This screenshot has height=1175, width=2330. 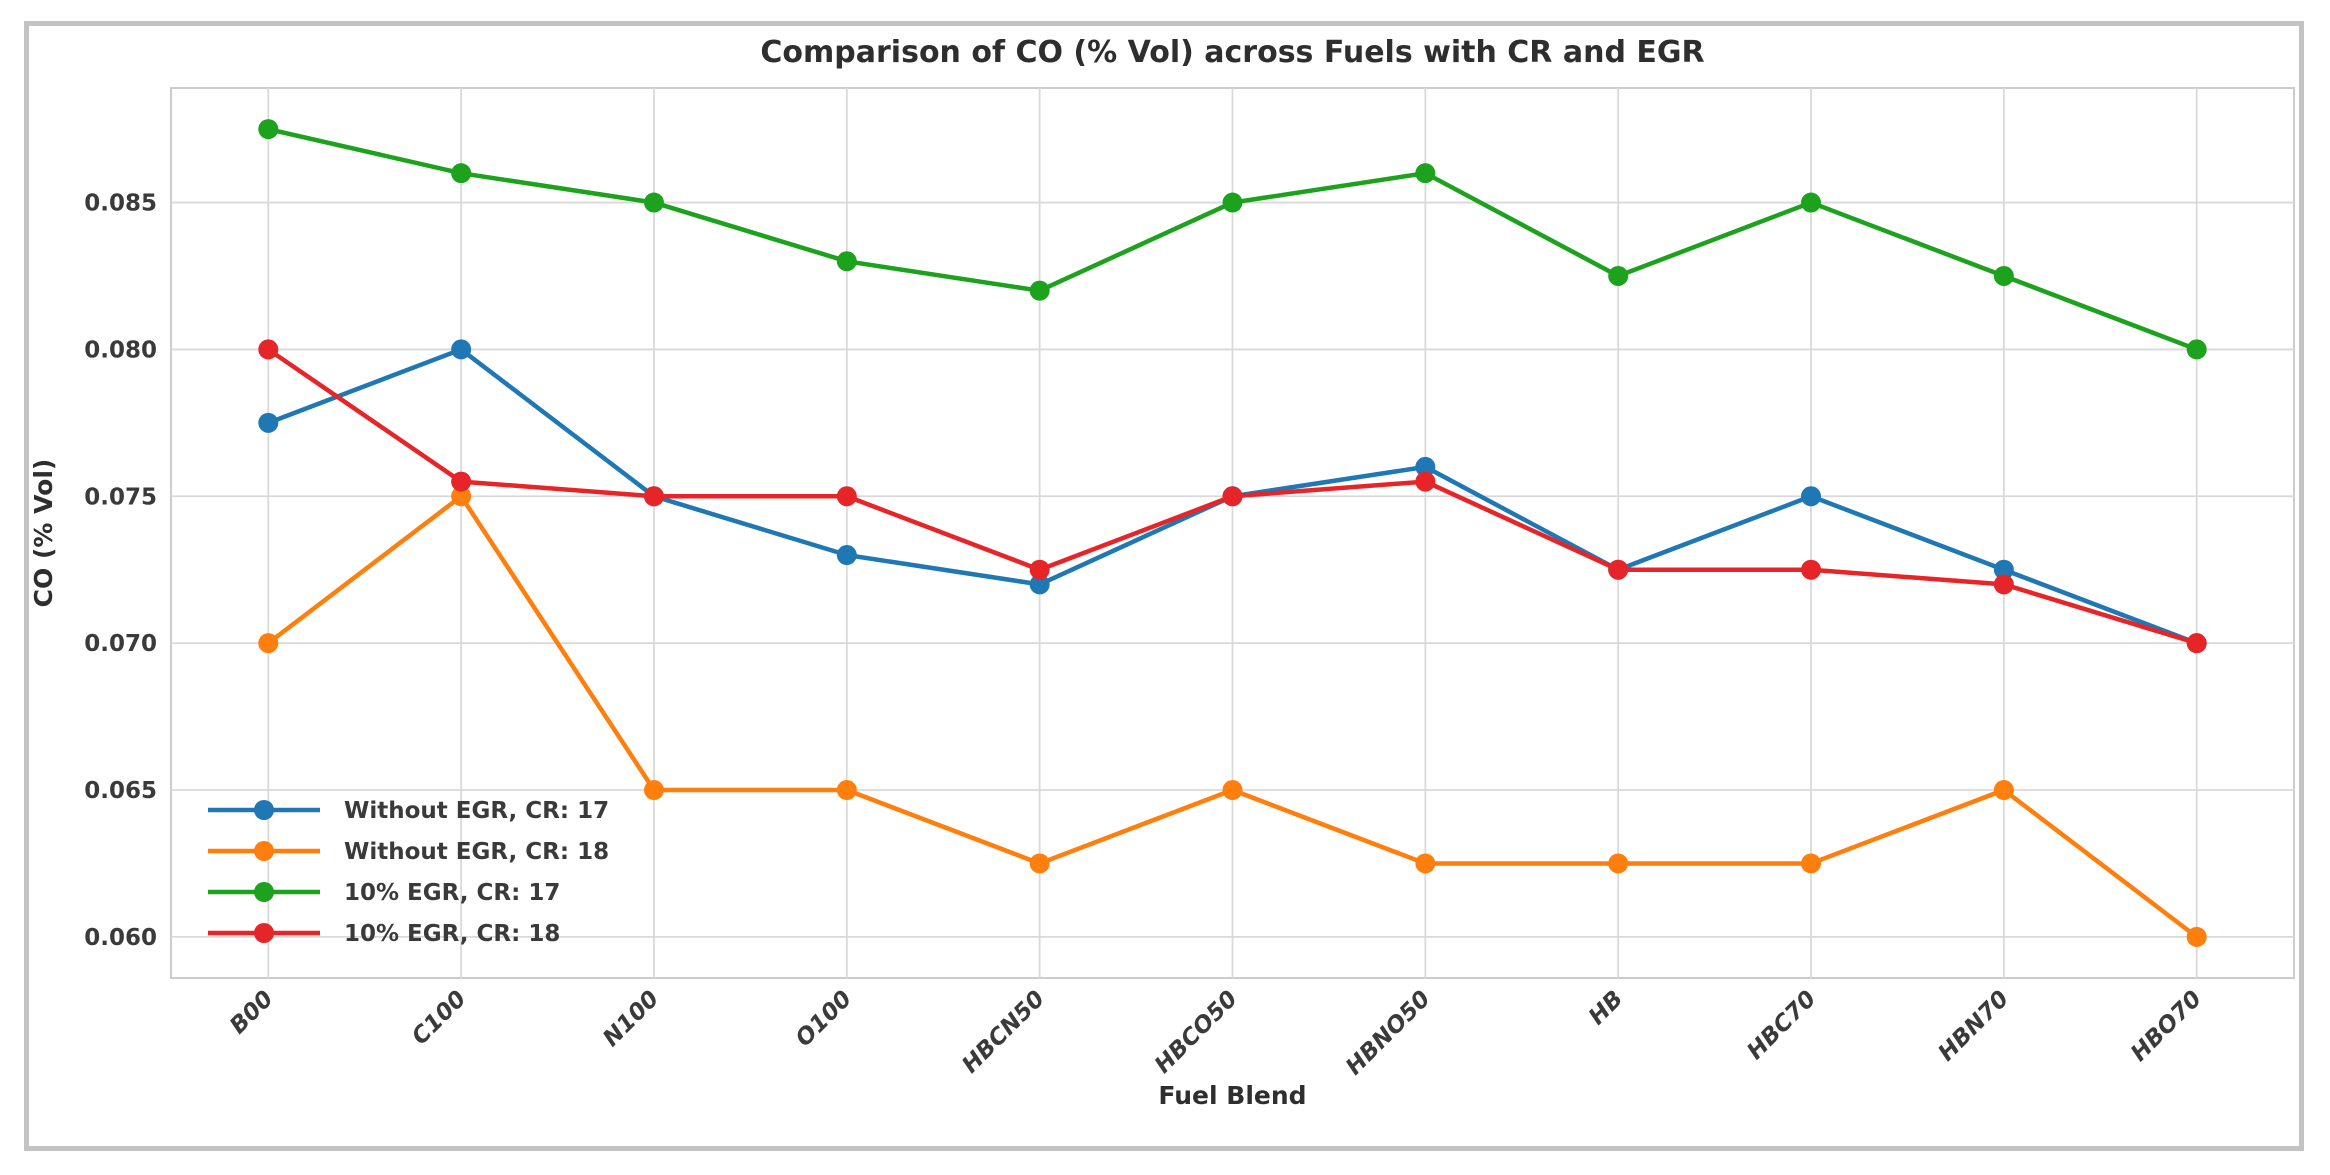 I want to click on x-tick-label: N100, so click(x=631, y=1019).